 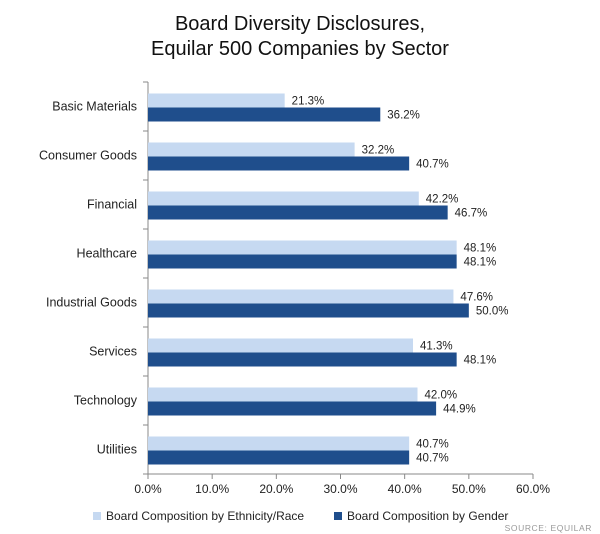 I want to click on category-label: Services, so click(x=113, y=352).